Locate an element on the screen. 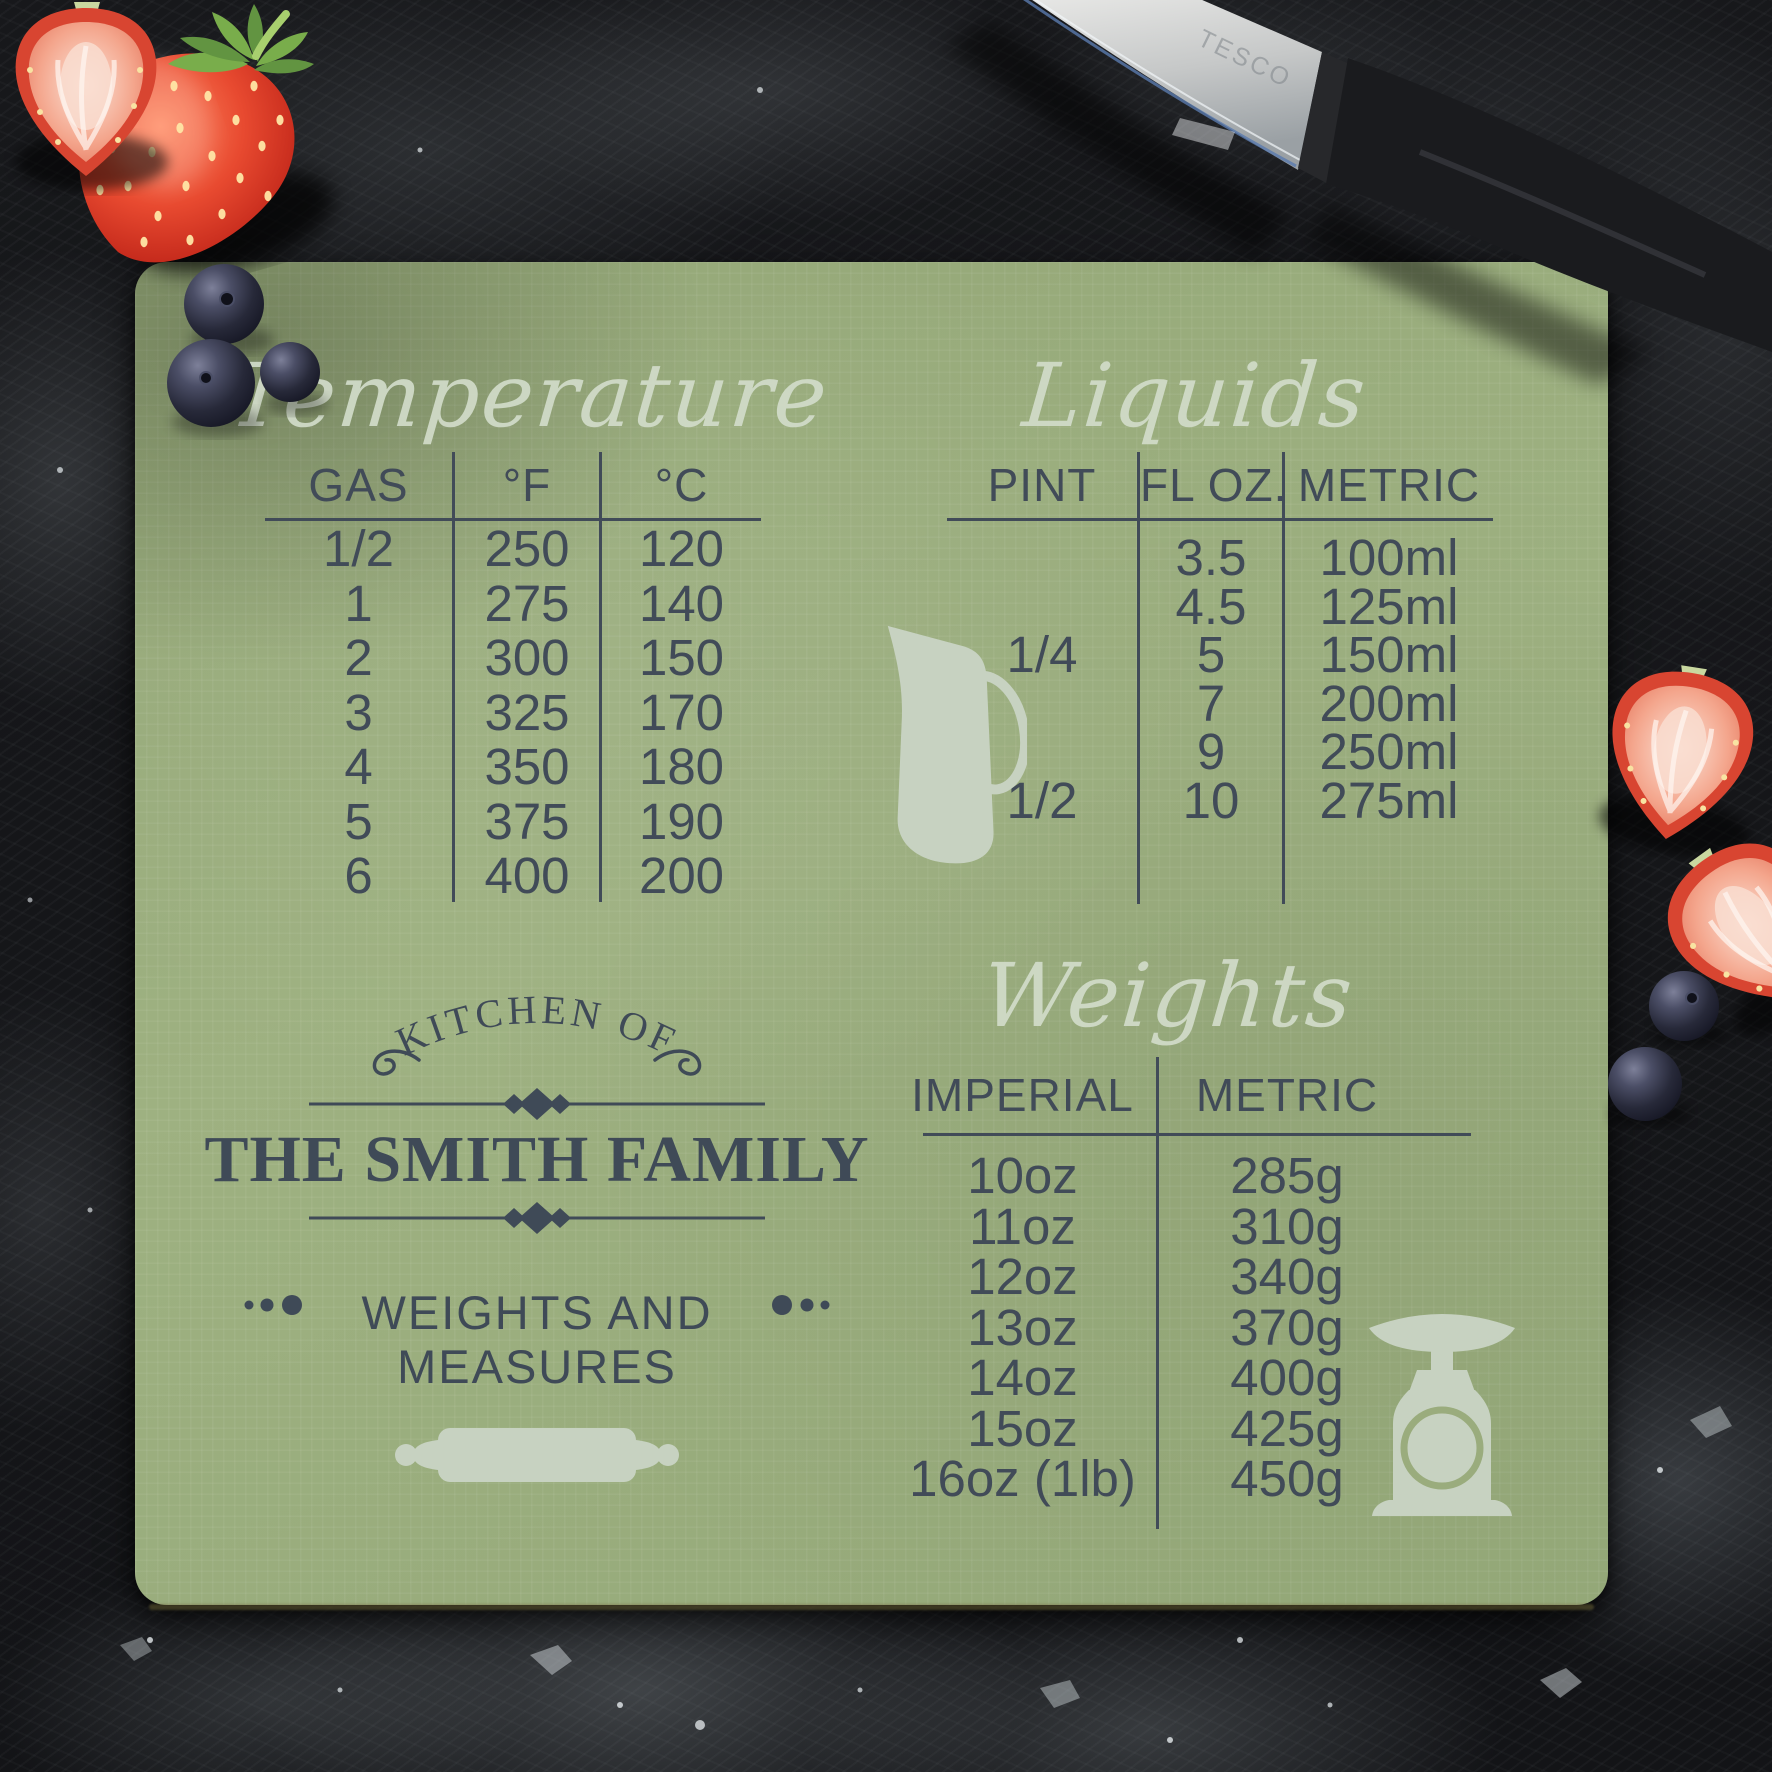 The width and height of the screenshot is (1772, 1772). table-cell: 400 is located at coordinates (527, 875).